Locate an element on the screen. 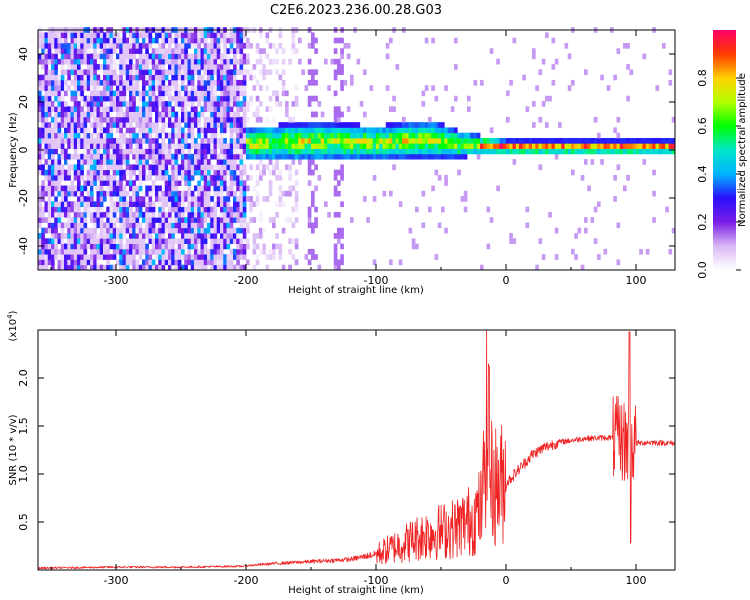 Image resolution: width=750 pixels, height=600 pixels. snr-xtick-label: -300 is located at coordinates (116, 580).